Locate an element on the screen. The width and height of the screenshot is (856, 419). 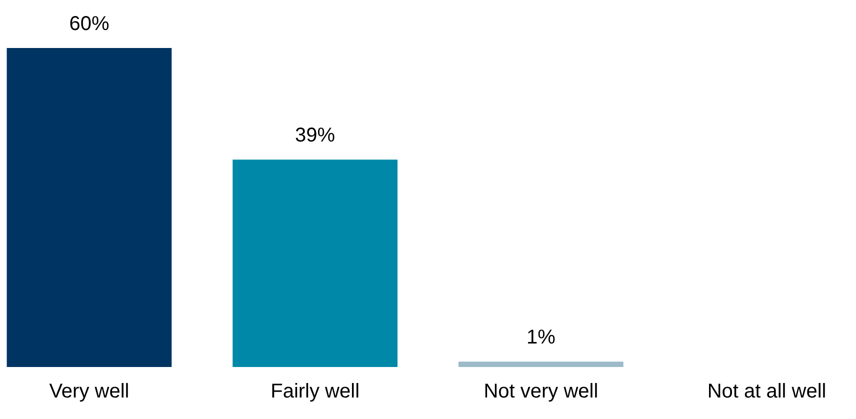
data-label: 39% is located at coordinates (315, 135).